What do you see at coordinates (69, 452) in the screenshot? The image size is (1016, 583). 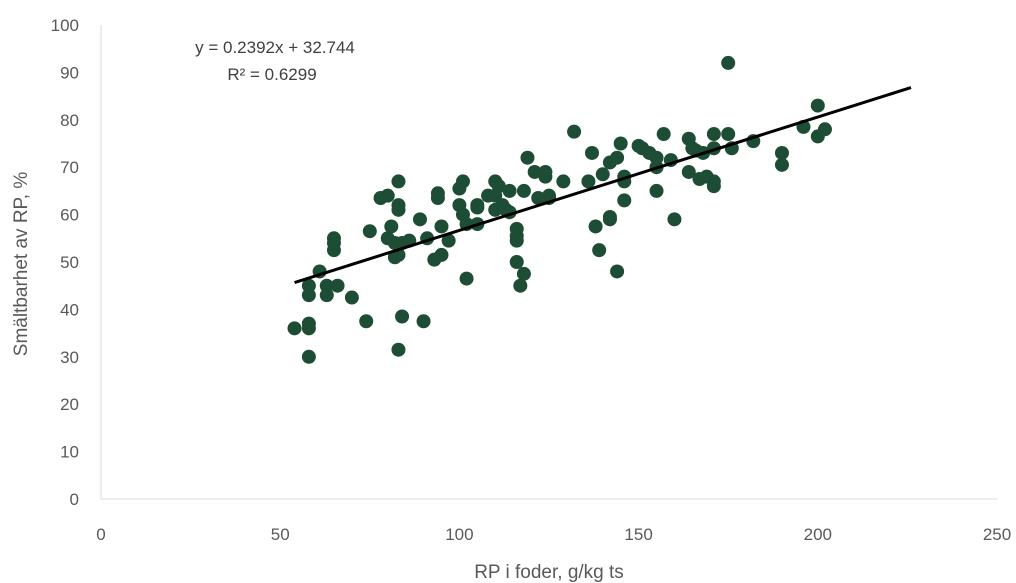 I see `y-tick-label: 10` at bounding box center [69, 452].